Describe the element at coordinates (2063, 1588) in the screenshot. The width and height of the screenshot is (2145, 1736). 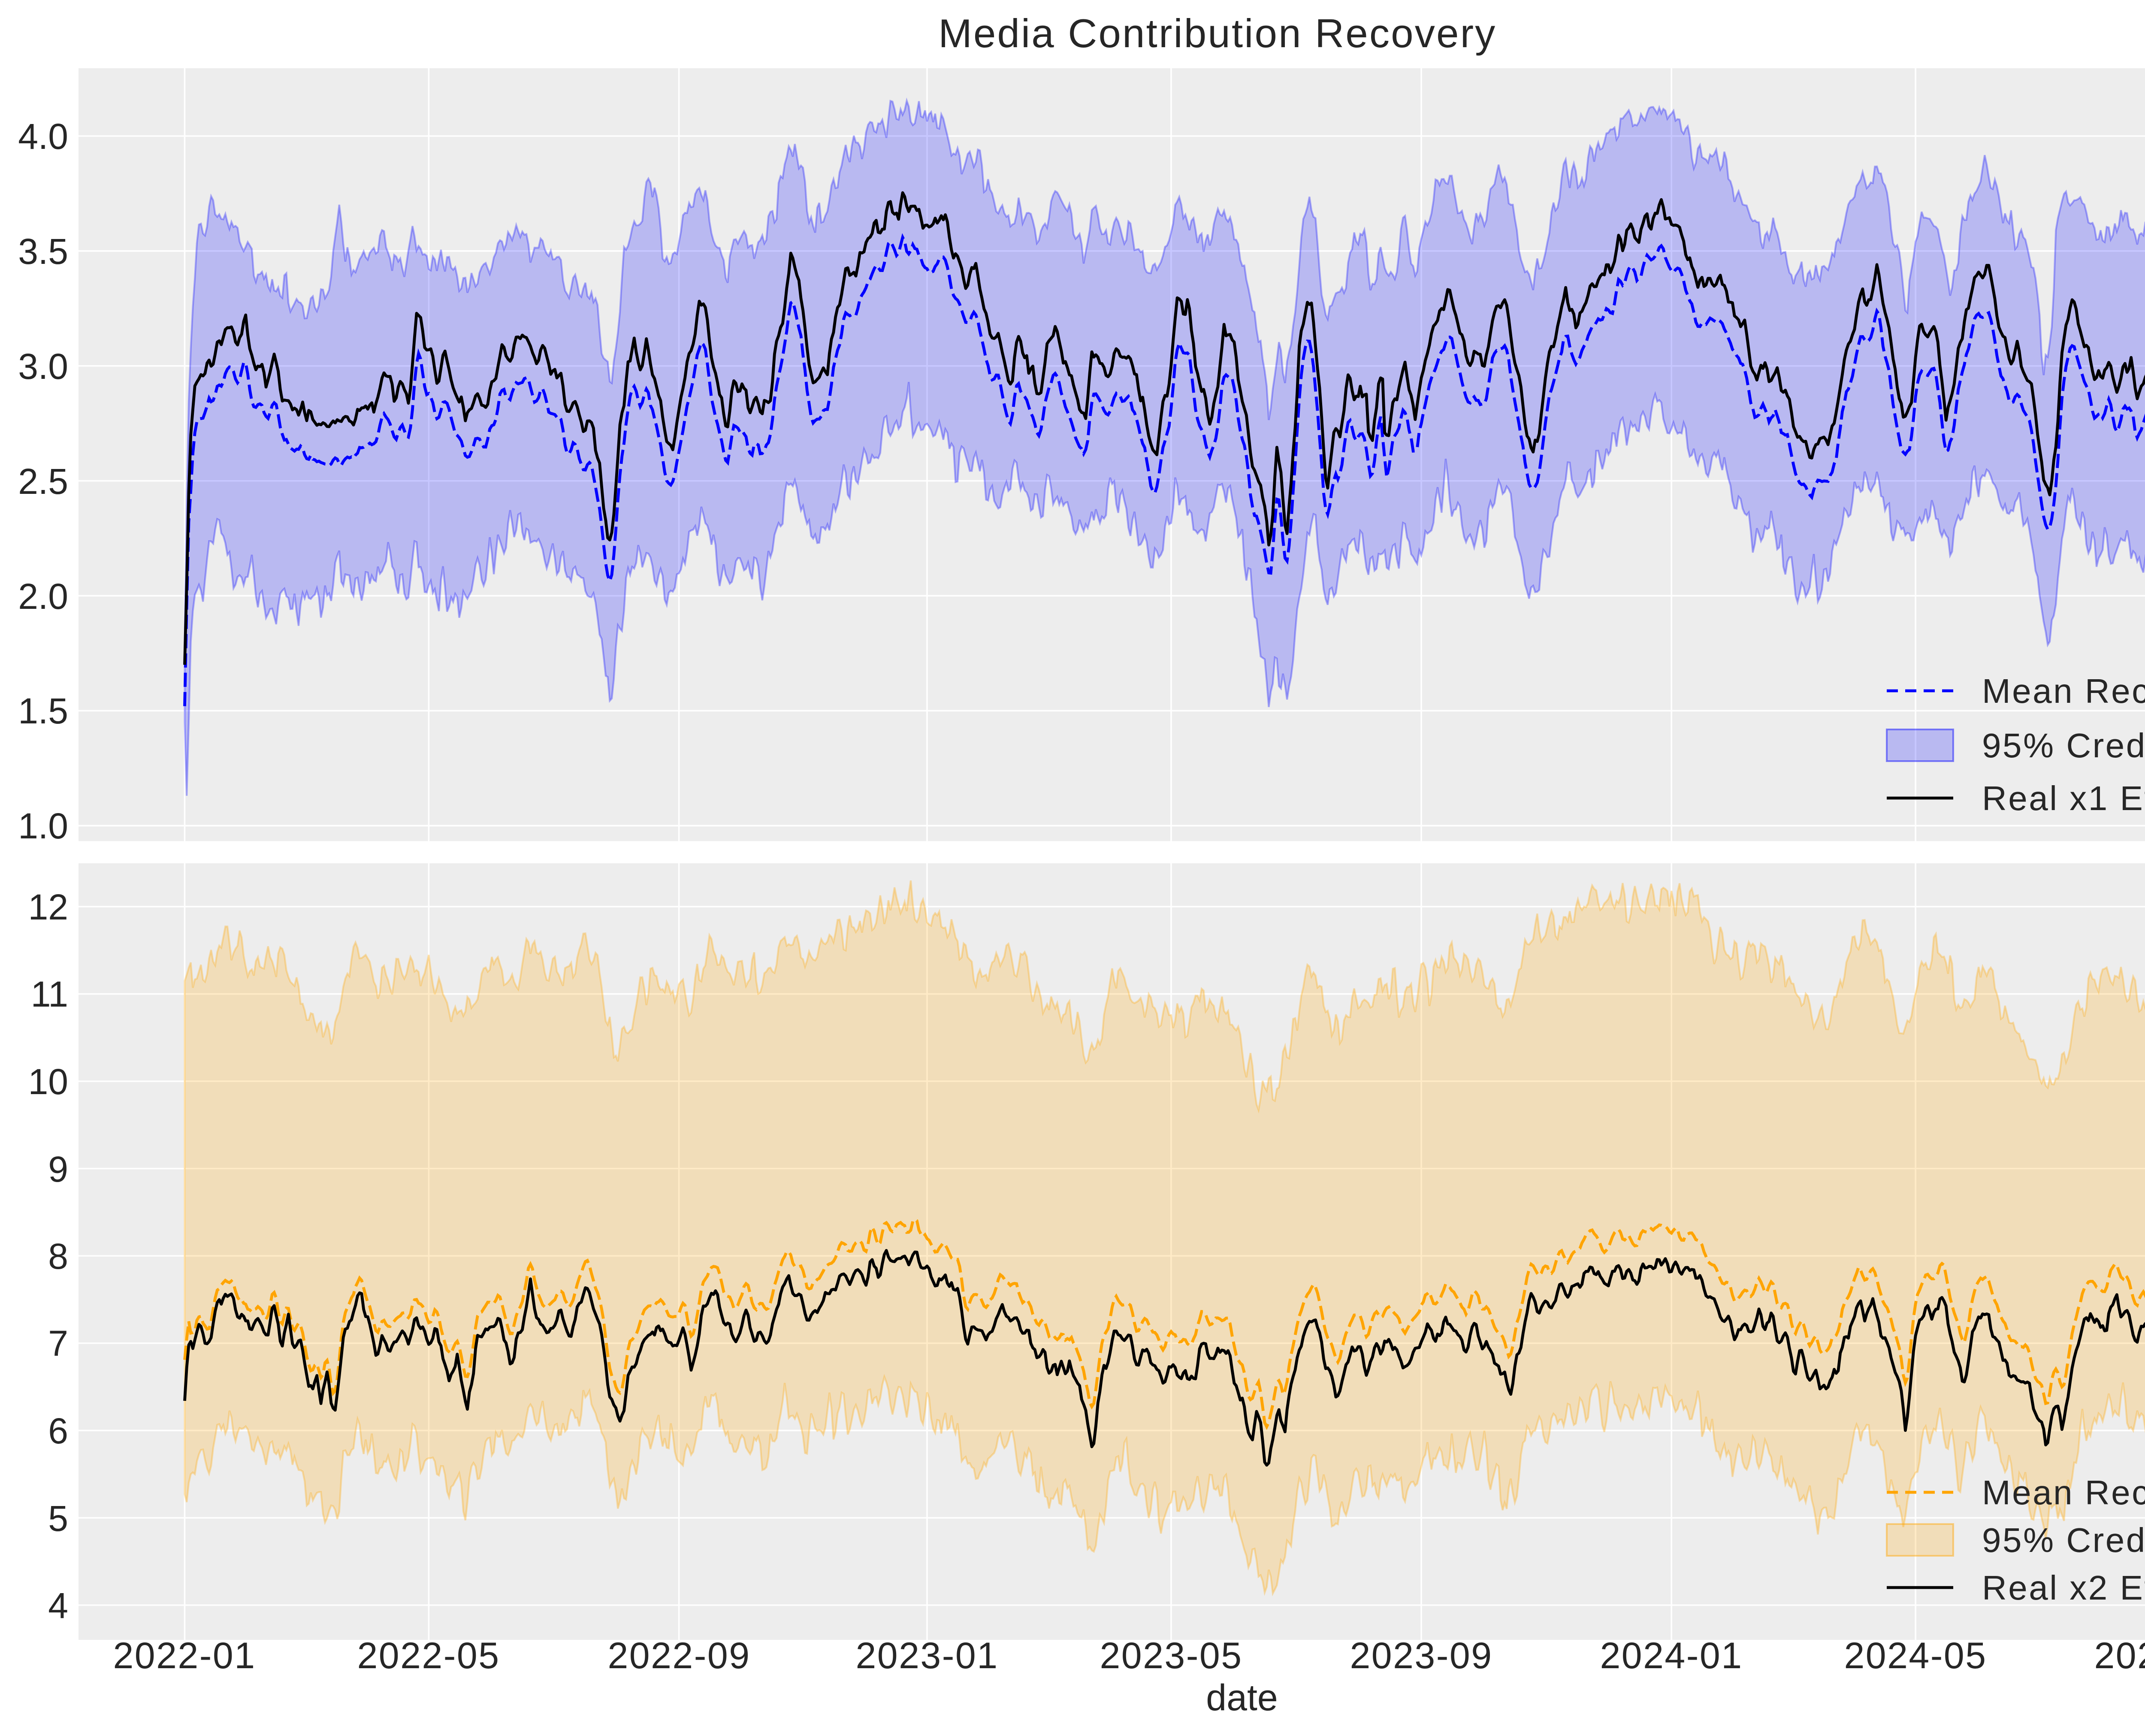
I see `svg-text: Real x2 Effect` at that location.